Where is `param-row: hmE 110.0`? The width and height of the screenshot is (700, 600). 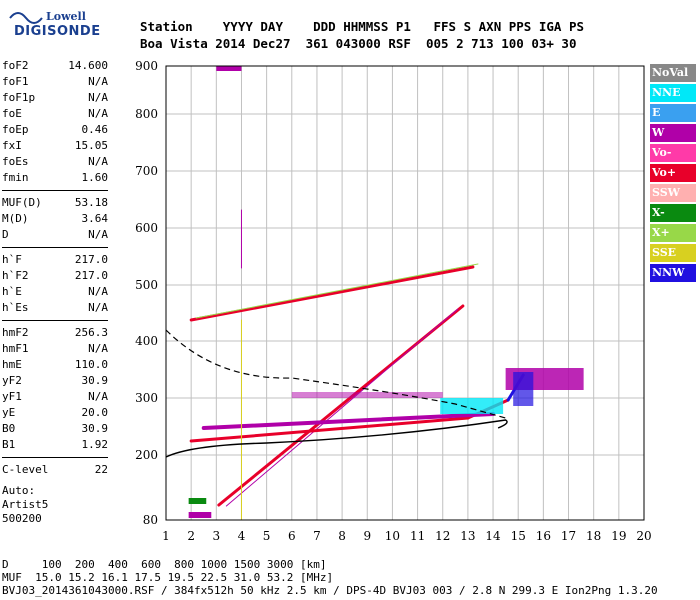
param-row: hmE 110.0 is located at coordinates (55, 365).